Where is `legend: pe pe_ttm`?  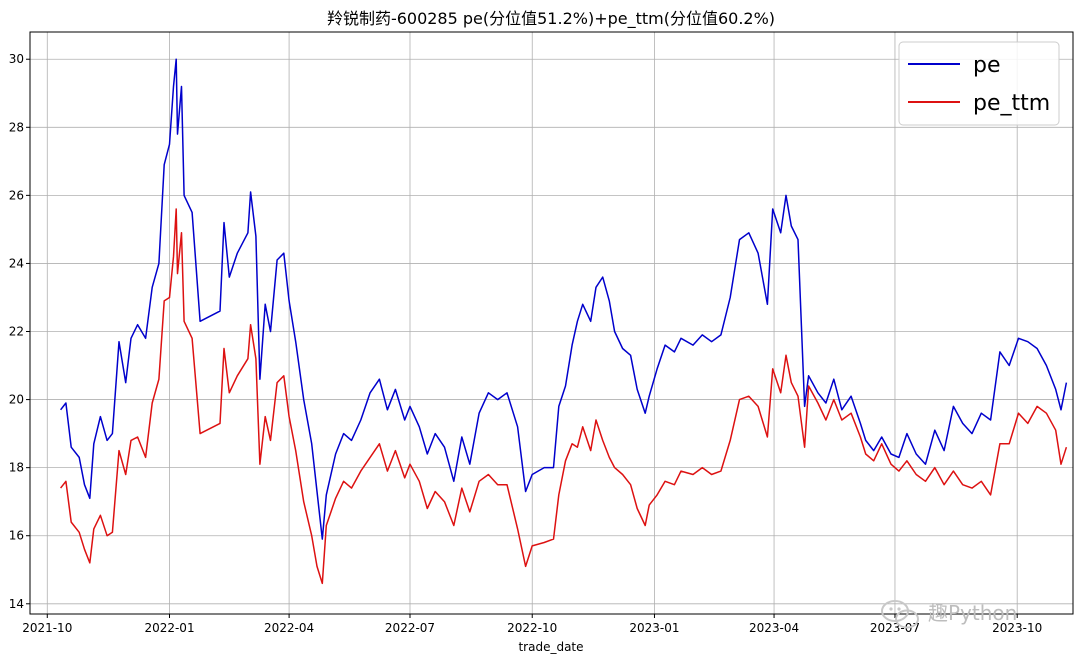 legend: pe pe_ttm is located at coordinates (979, 83).